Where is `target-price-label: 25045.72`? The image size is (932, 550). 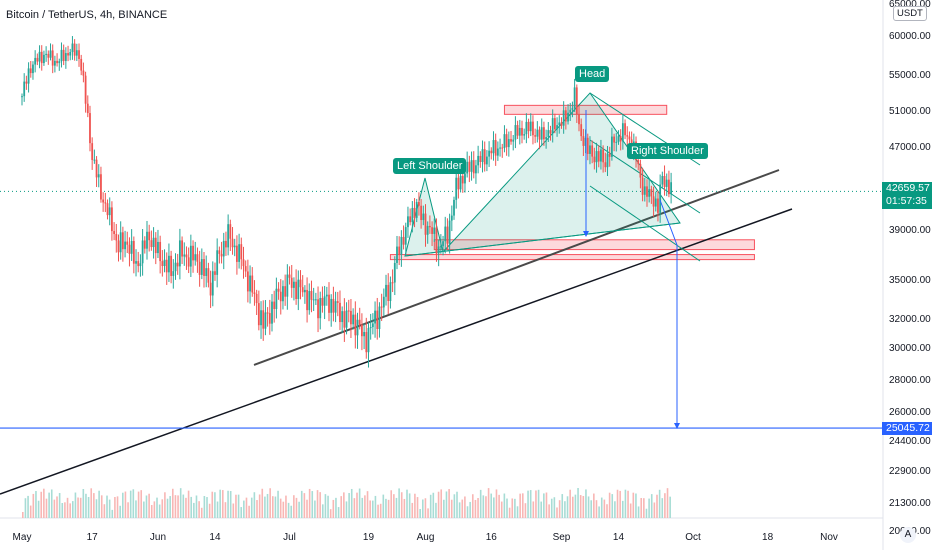 target-price-label: 25045.72 is located at coordinates (907, 428).